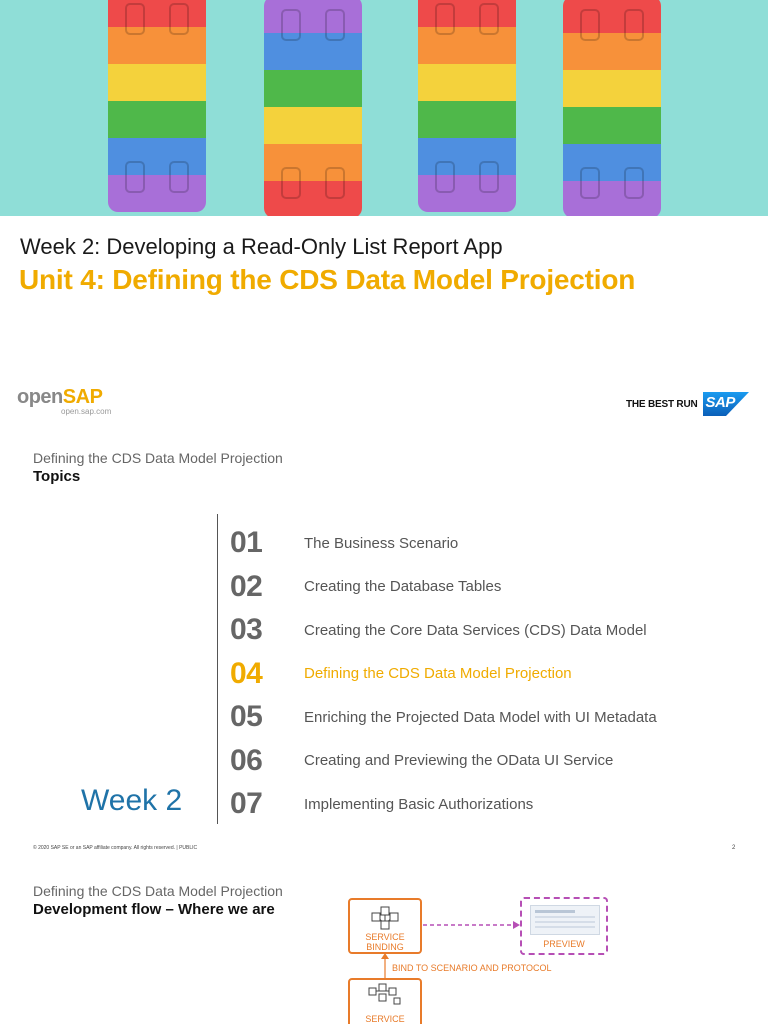 This screenshot has width=768, height=1024. I want to click on sap-logo-shape, so click(725, 404).